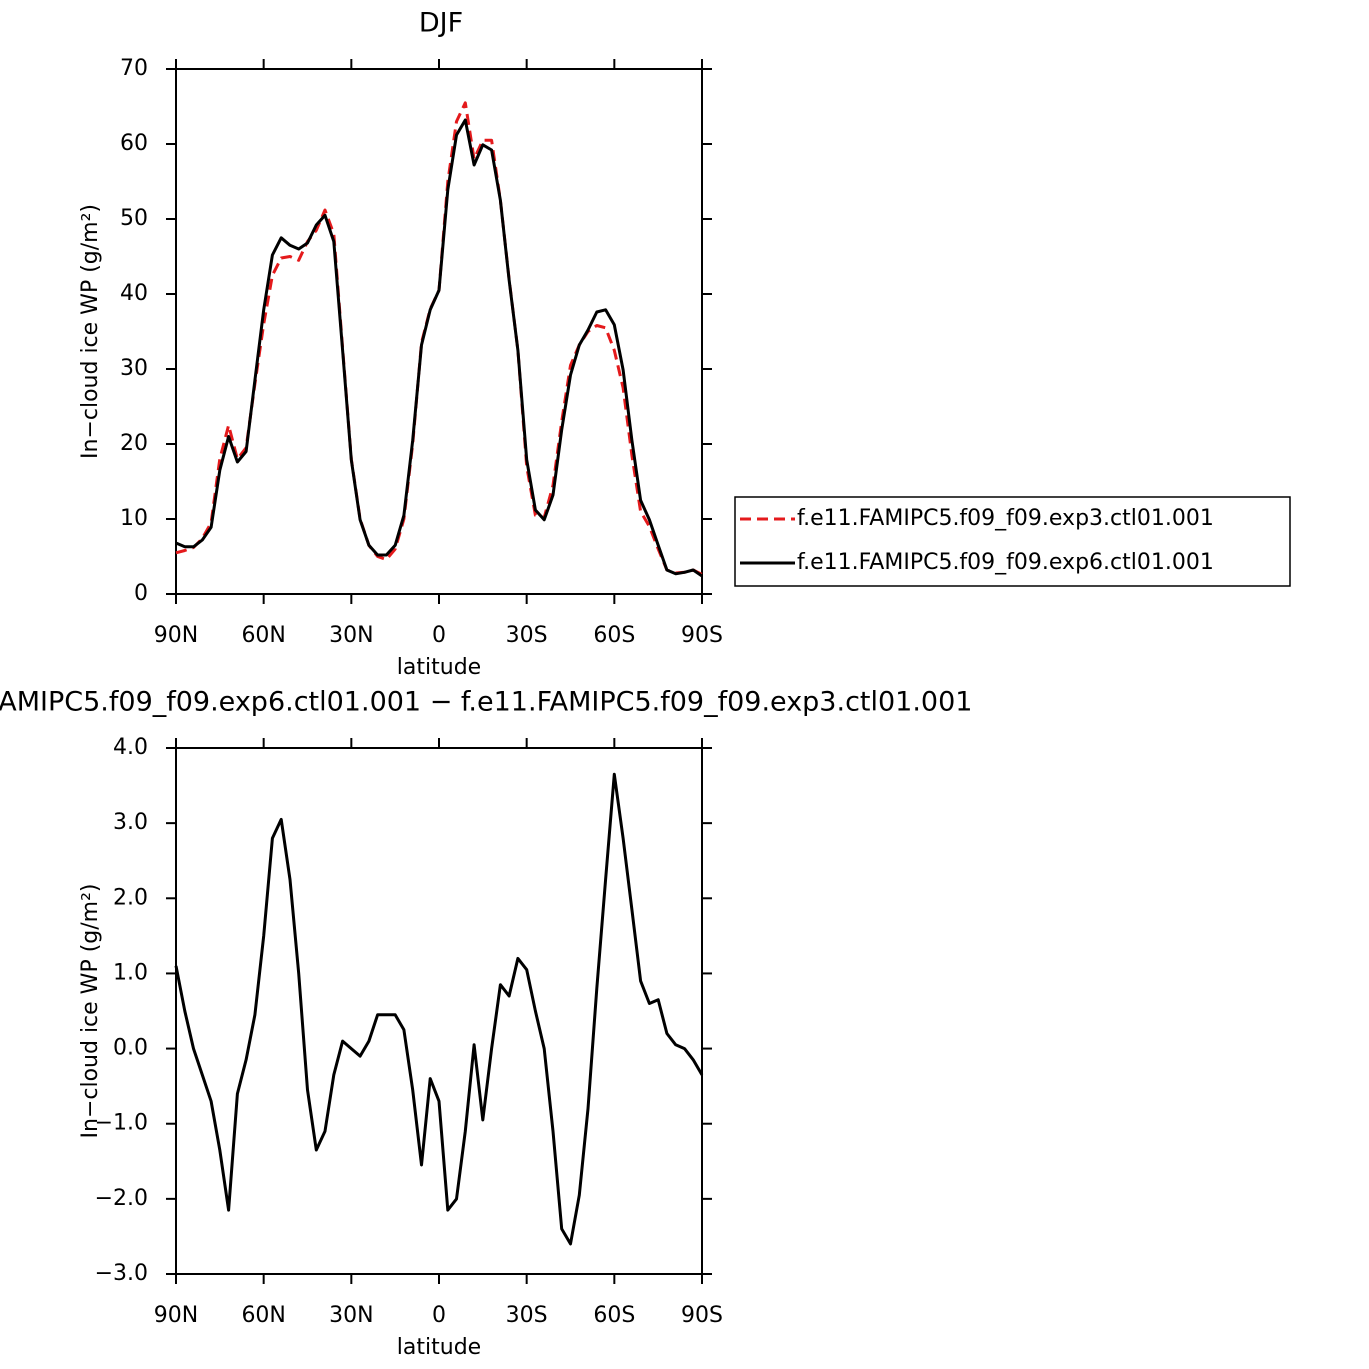  What do you see at coordinates (141, 593) in the screenshot?
I see `y-tick-label: 0` at bounding box center [141, 593].